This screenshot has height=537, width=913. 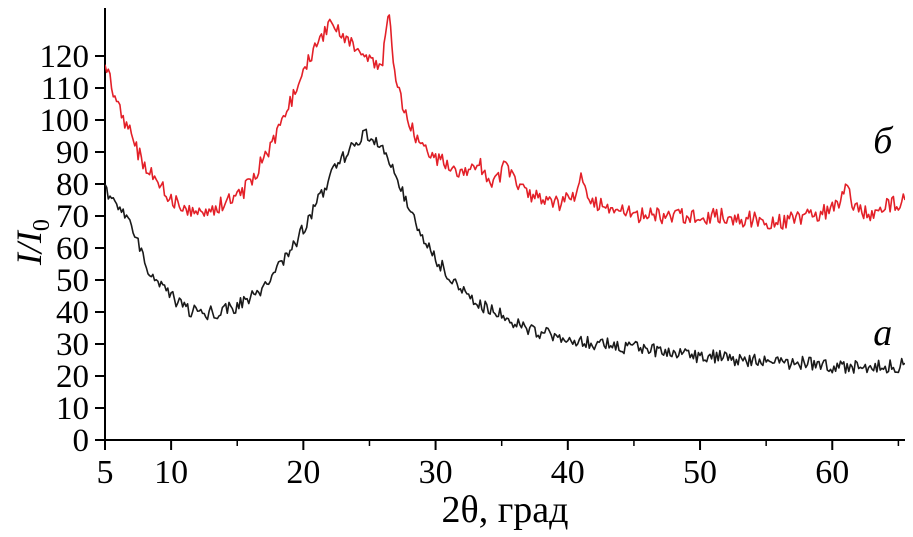 I want to click on svg-text: 120, so click(x=65, y=57).